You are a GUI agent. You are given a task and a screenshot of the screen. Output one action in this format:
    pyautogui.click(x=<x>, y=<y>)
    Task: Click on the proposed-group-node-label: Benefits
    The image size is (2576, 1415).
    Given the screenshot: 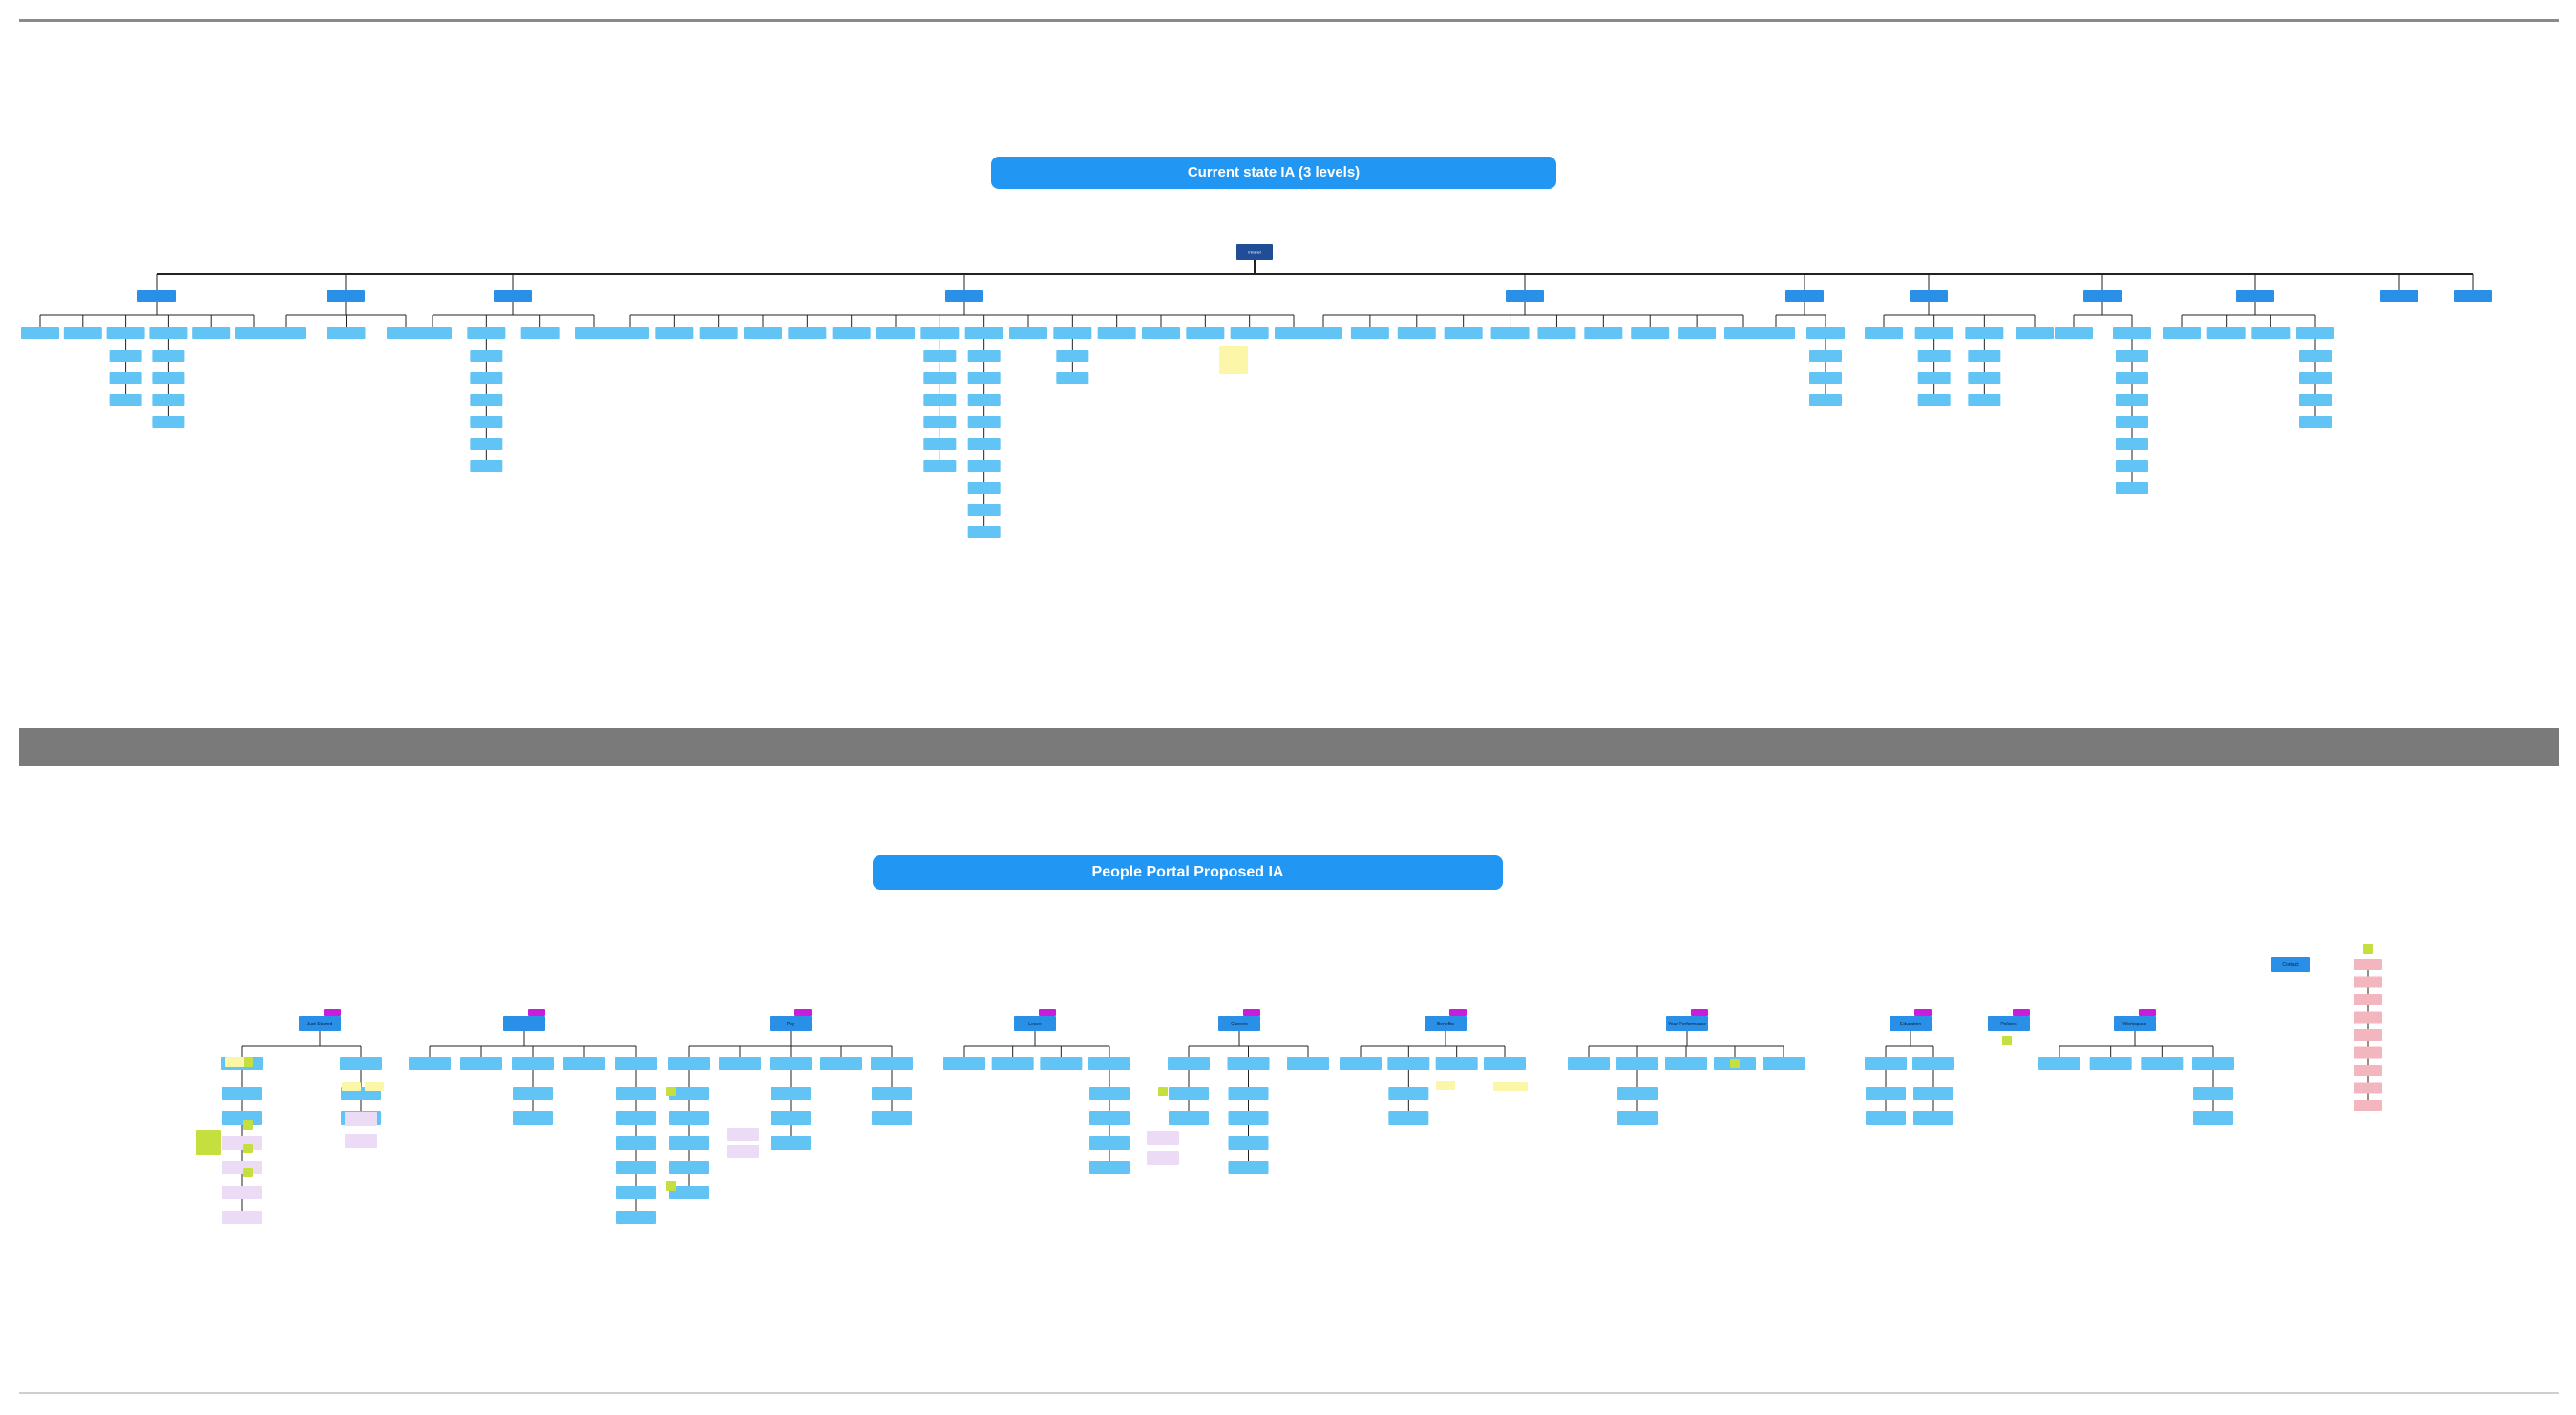 What is the action you would take?
    pyautogui.click(x=1446, y=1024)
    